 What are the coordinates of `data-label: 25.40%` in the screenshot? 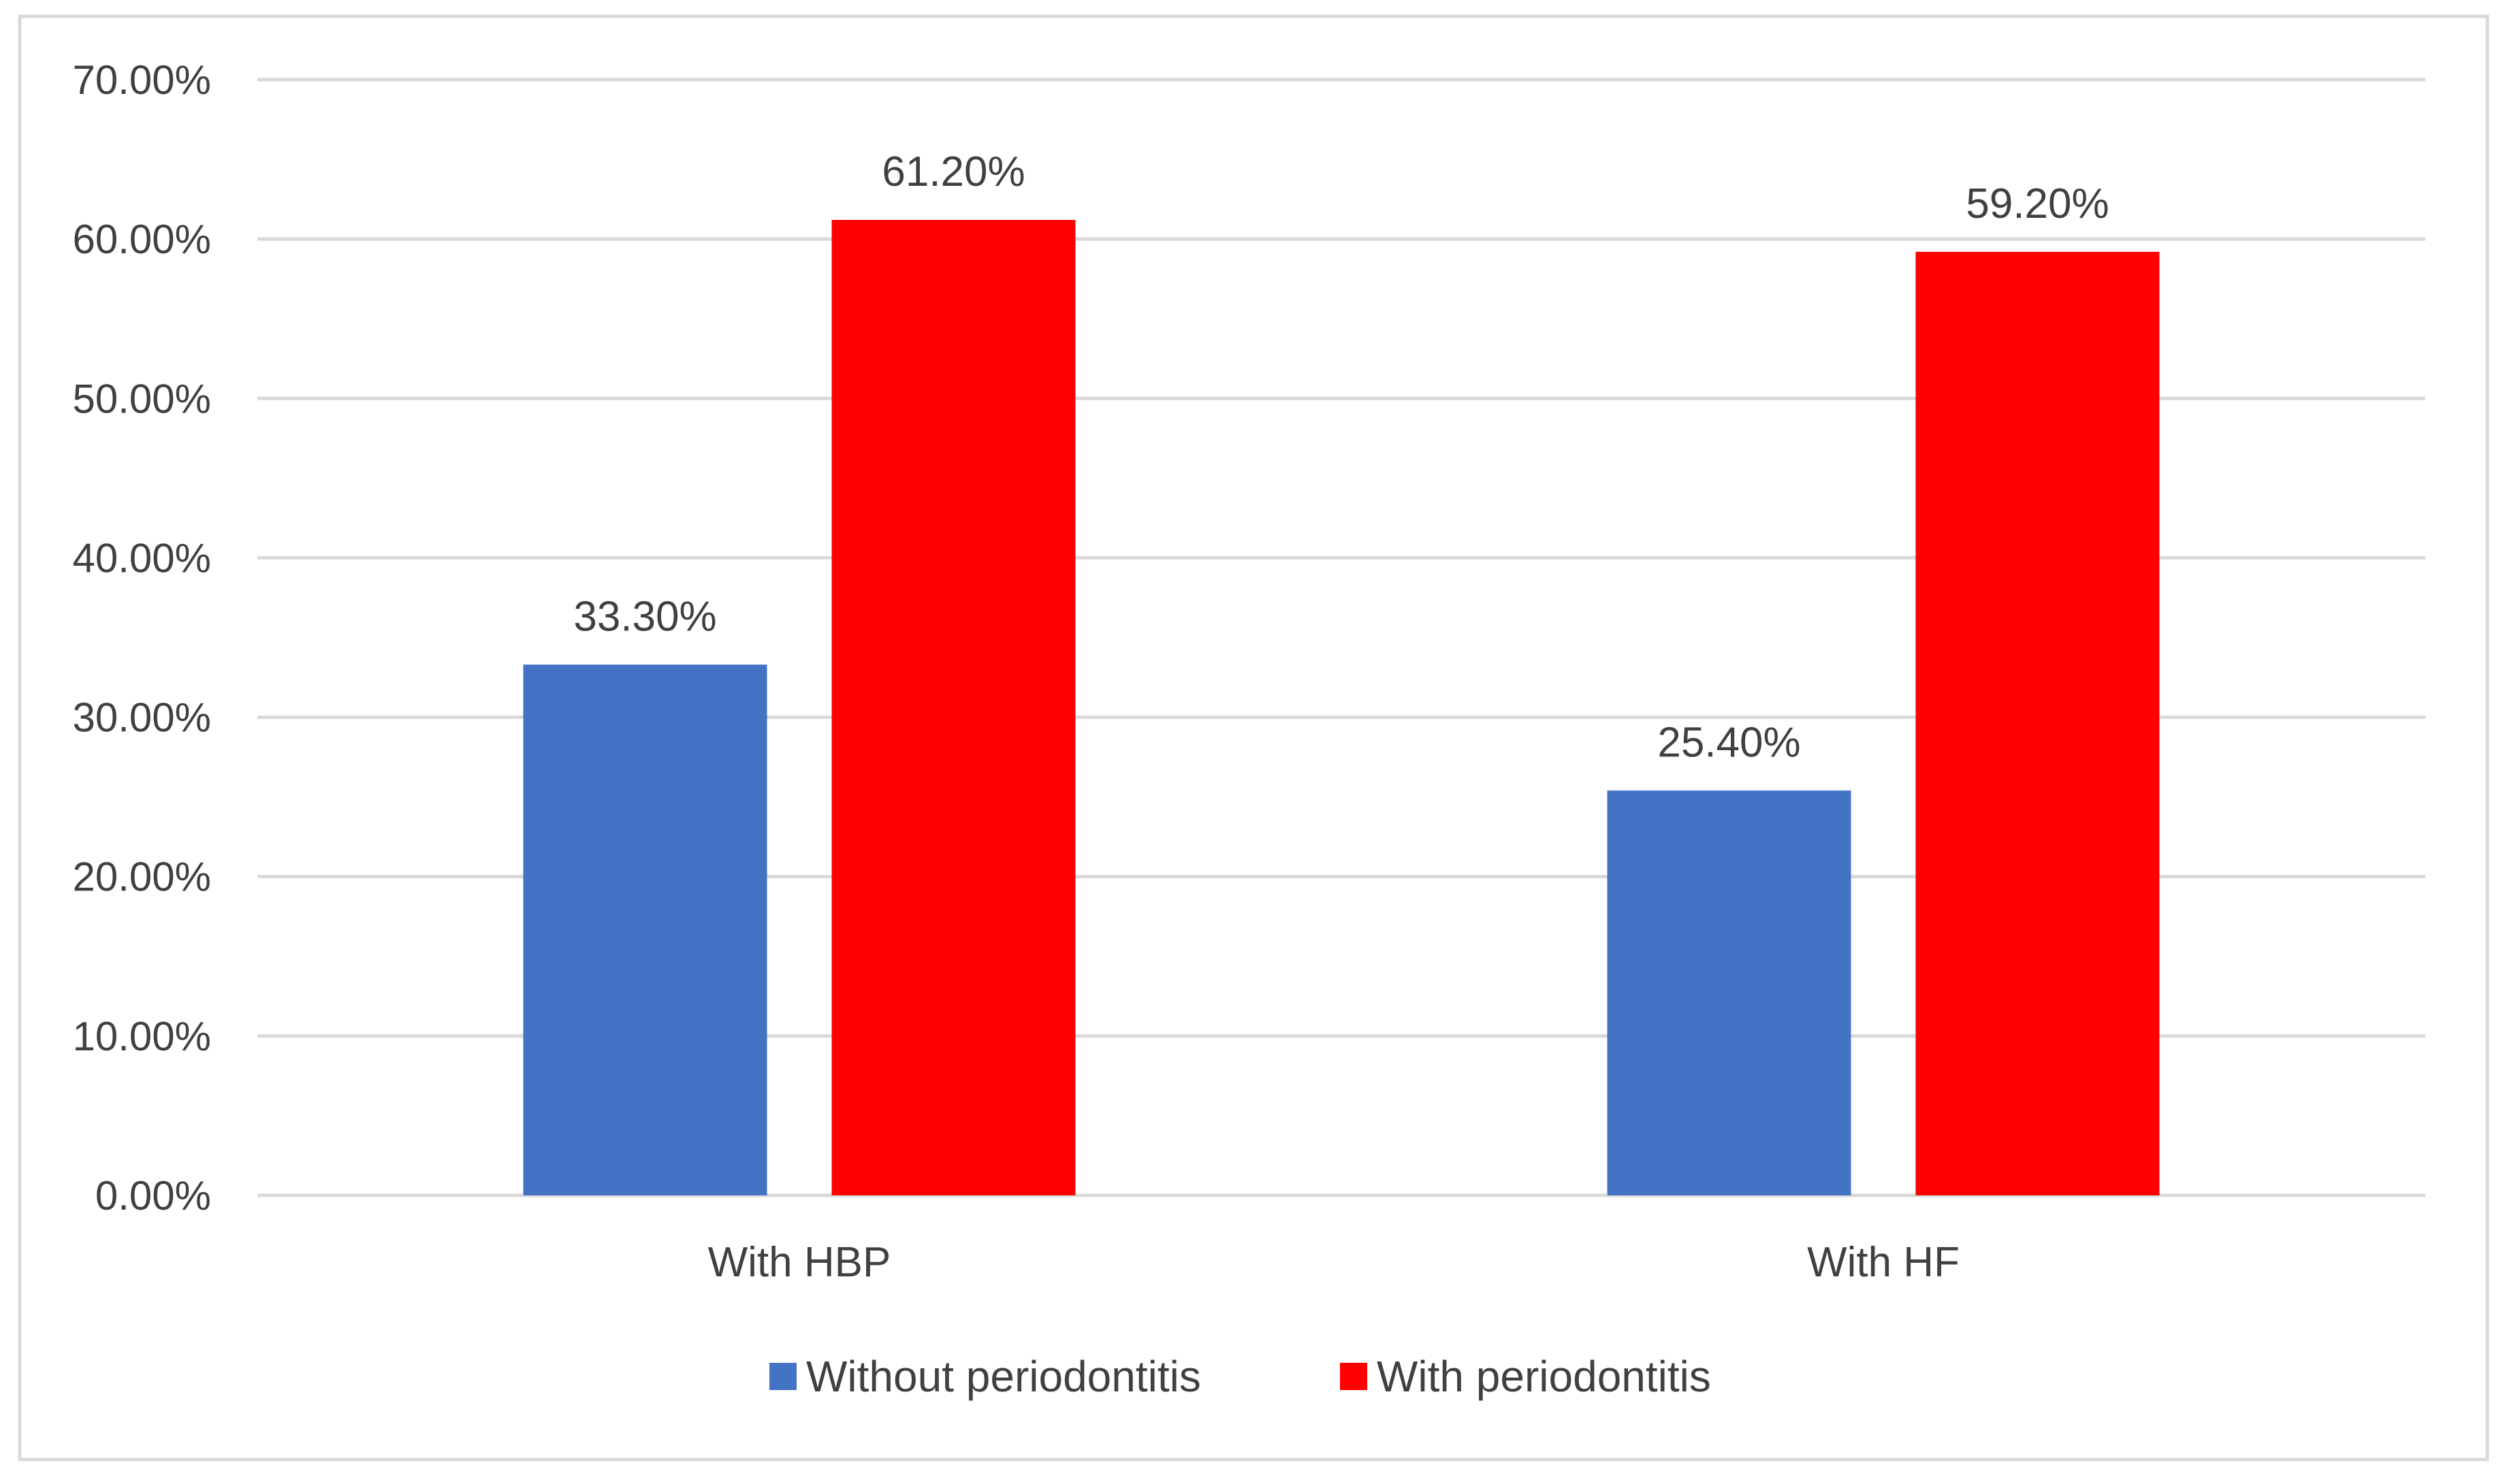 It's located at (1728, 742).